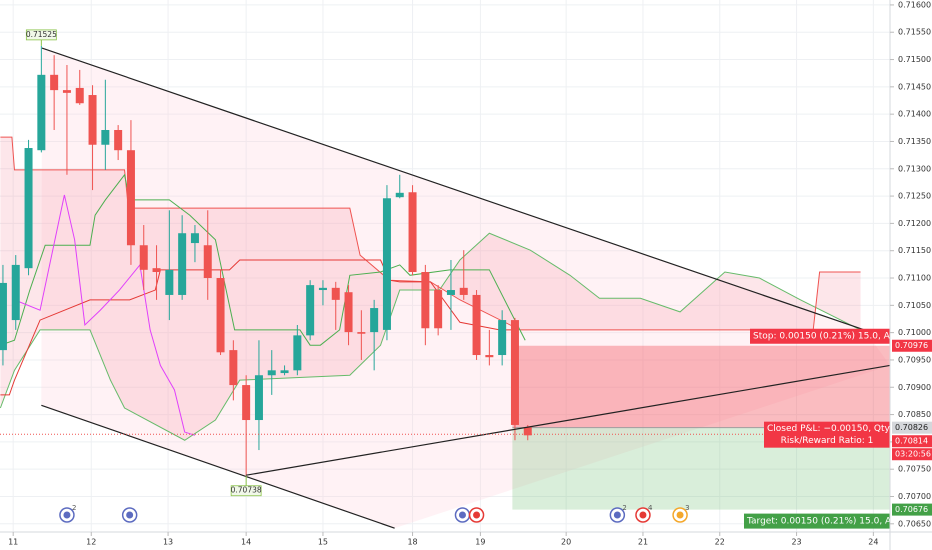  I want to click on y-tick-label: 0.71100, so click(914, 278).